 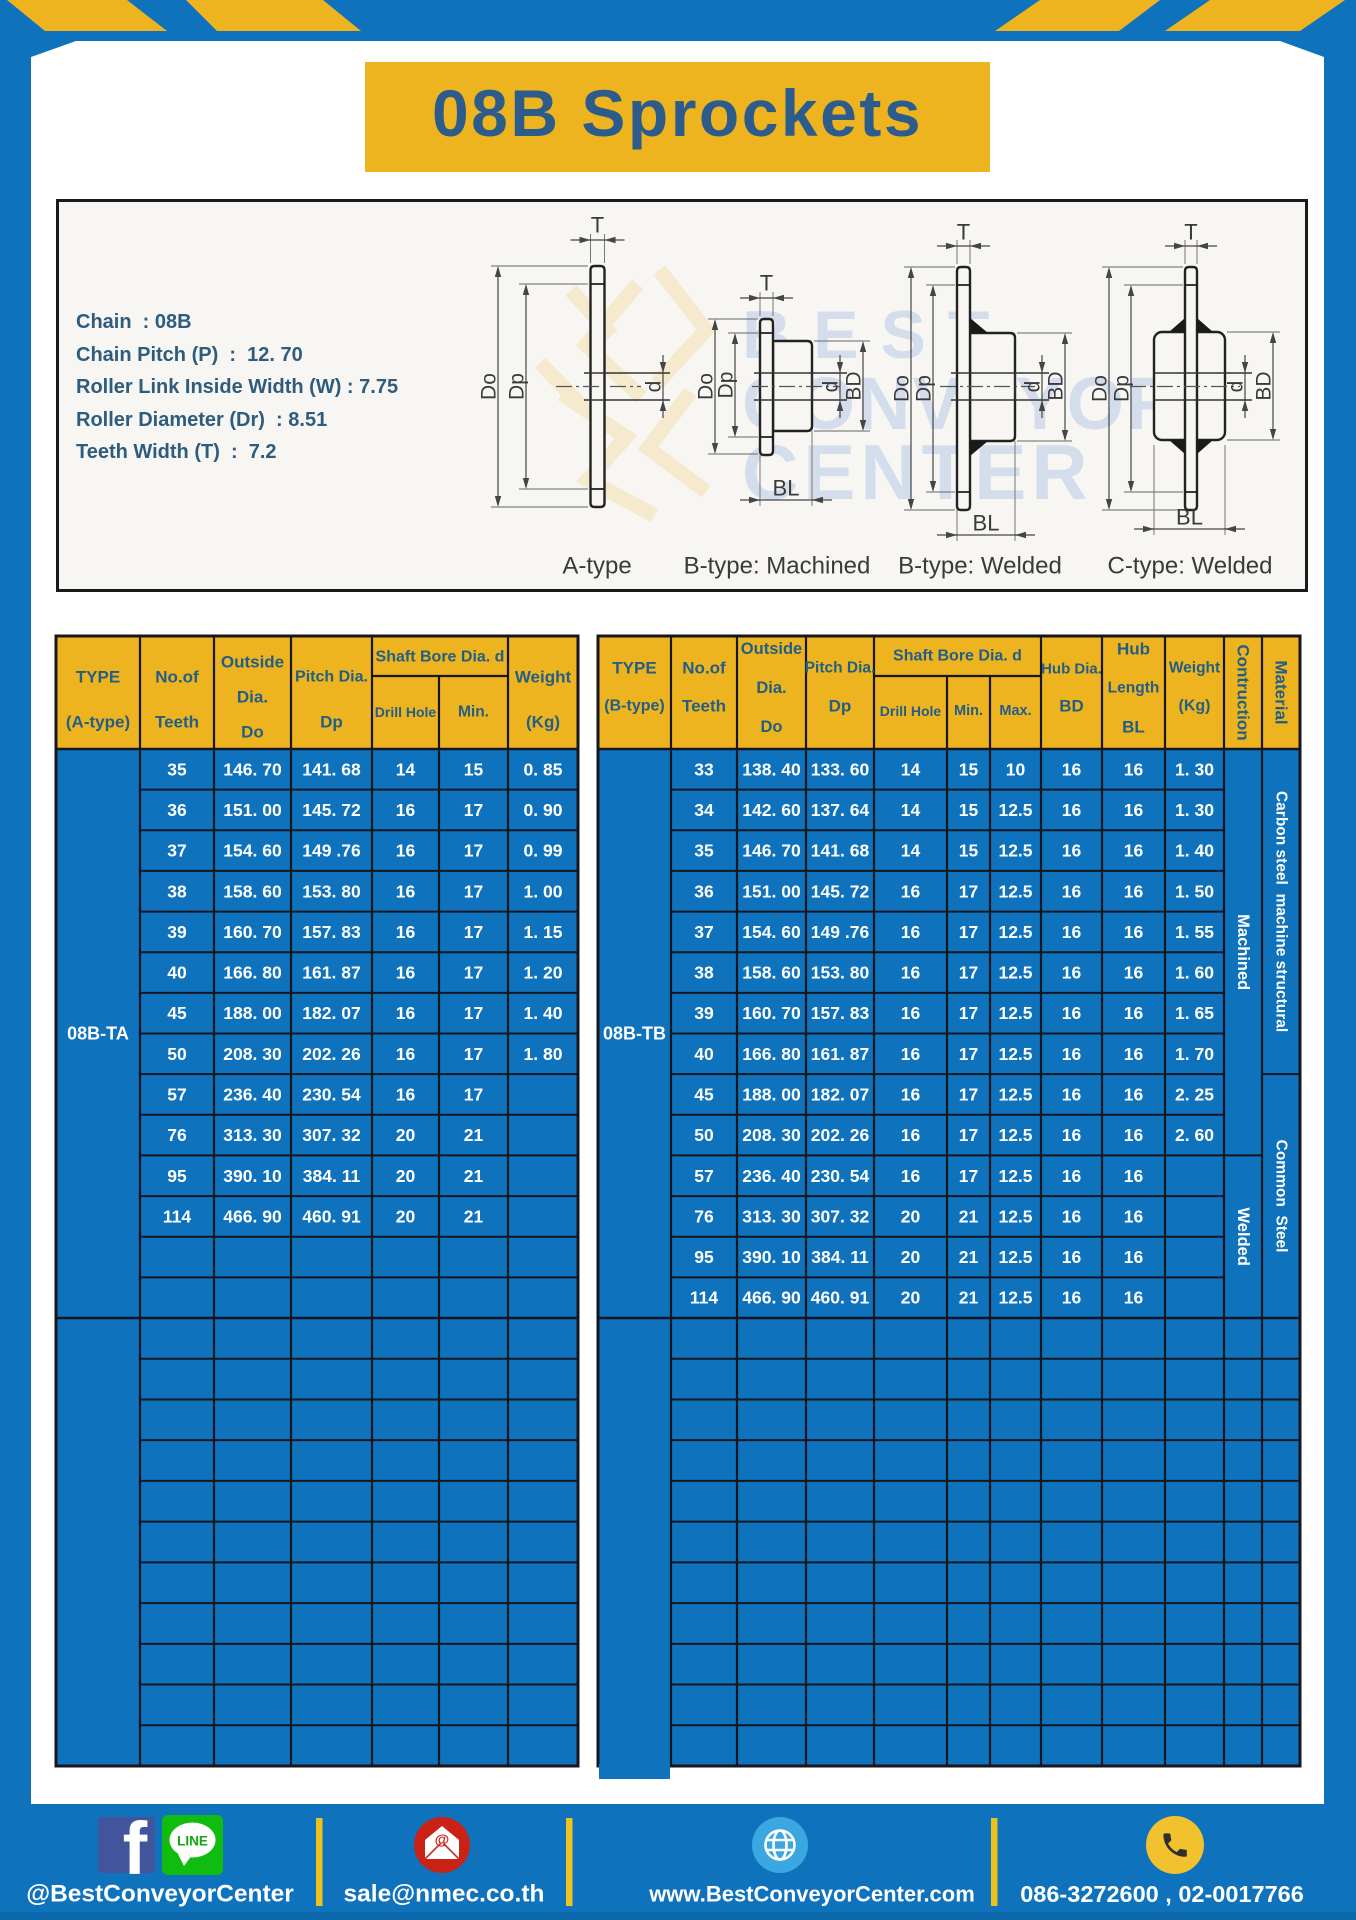 What do you see at coordinates (1071, 706) in the screenshot?
I see `svg-text: BD` at bounding box center [1071, 706].